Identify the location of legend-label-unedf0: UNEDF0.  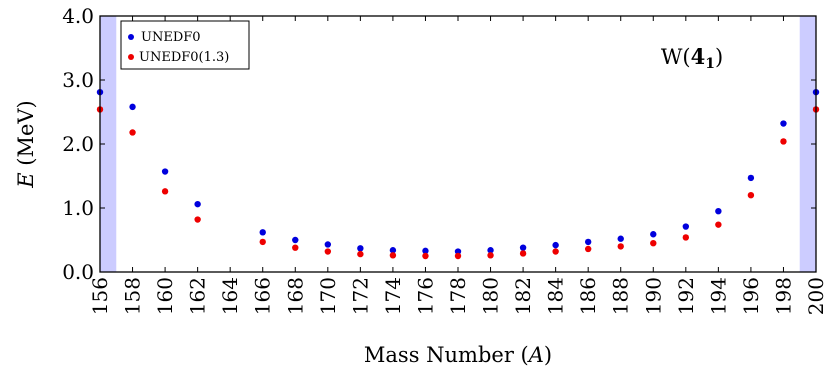
(171, 37).